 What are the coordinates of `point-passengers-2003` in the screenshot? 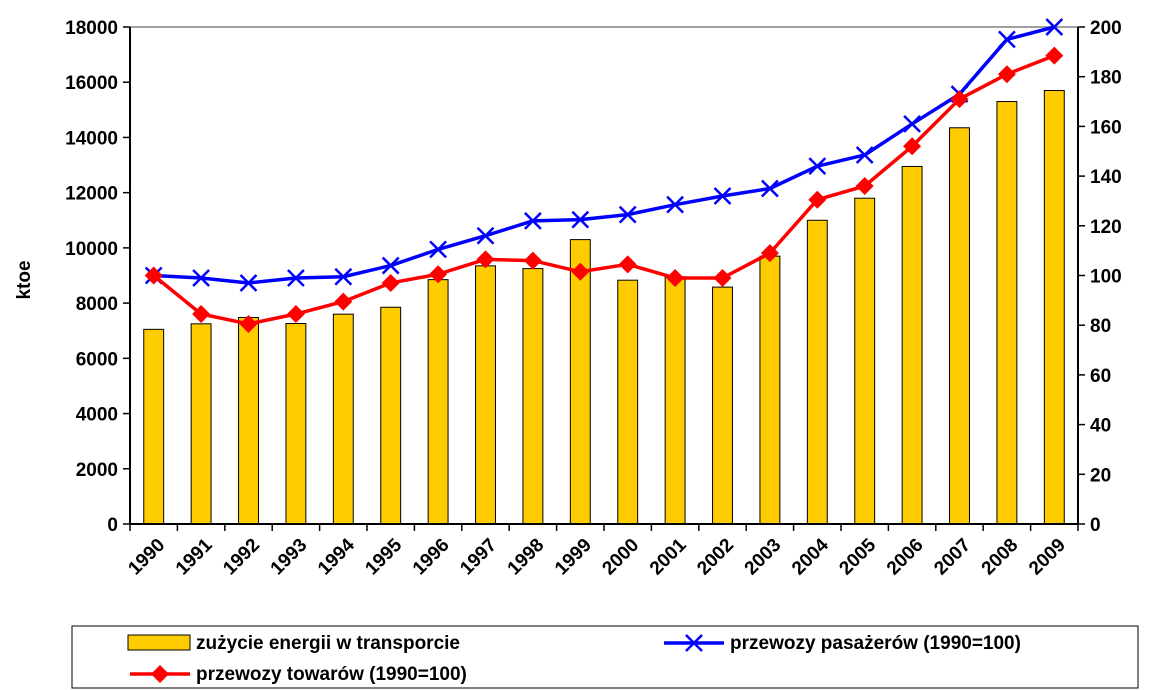 It's located at (770, 188).